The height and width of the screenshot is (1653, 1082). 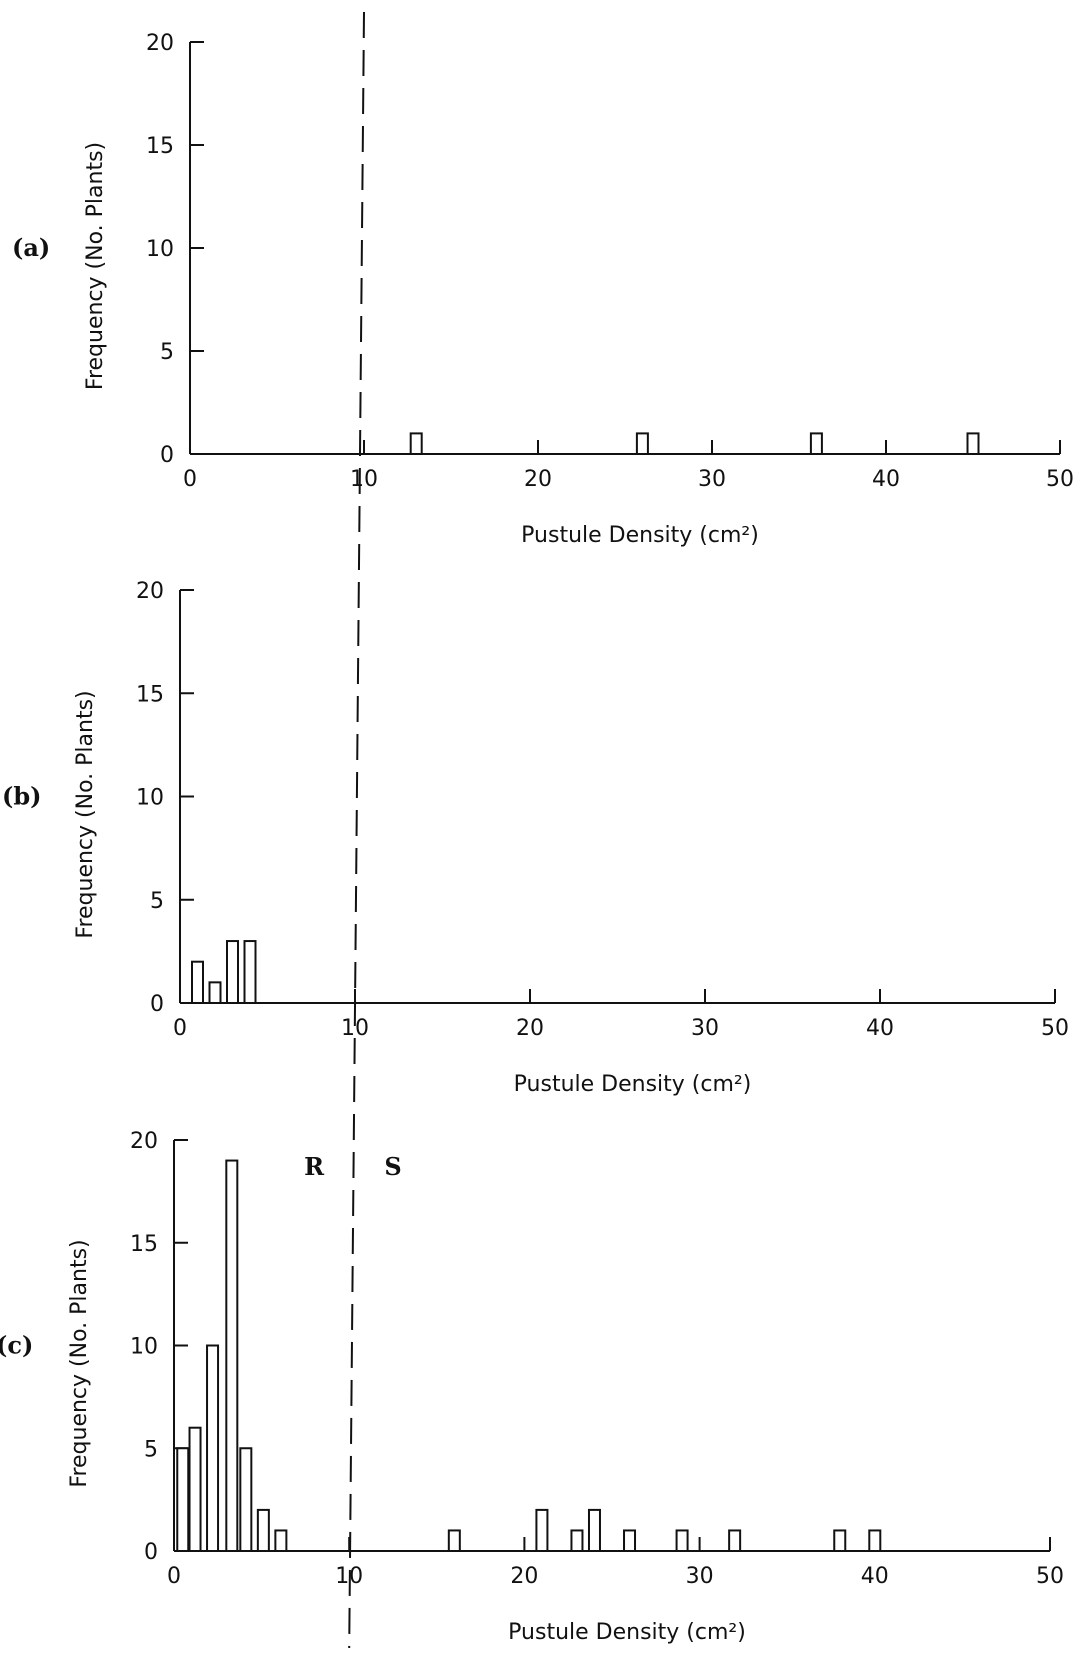 What do you see at coordinates (314, 1166) in the screenshot?
I see `region-label-r: R` at bounding box center [314, 1166].